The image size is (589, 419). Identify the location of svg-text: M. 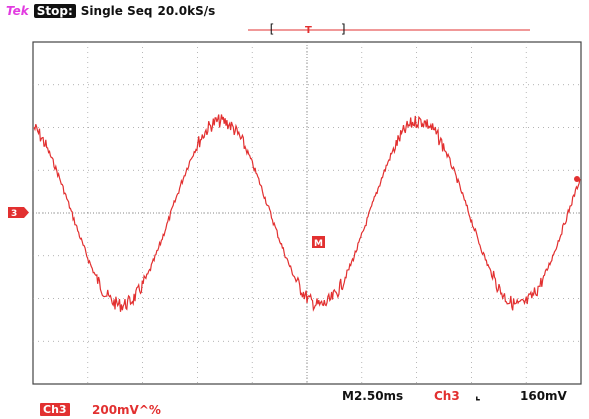
(318, 244).